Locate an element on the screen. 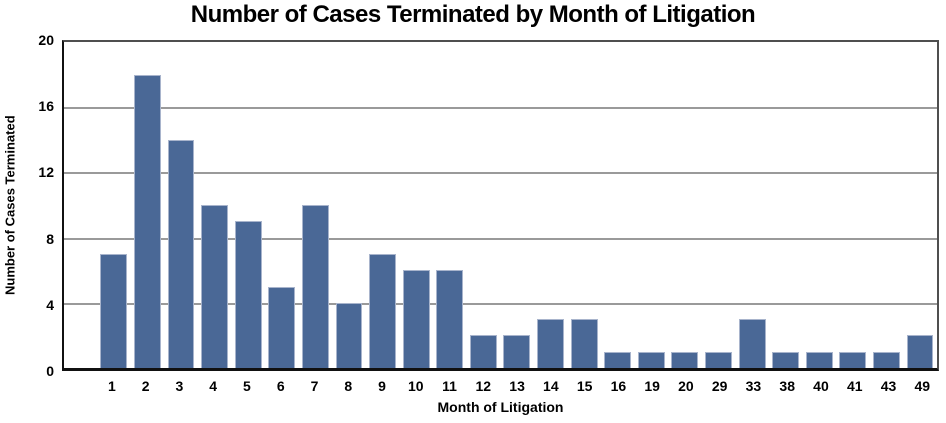 Image resolution: width=946 pixels, height=423 pixels. x-tick-label: 1 is located at coordinates (111, 386).